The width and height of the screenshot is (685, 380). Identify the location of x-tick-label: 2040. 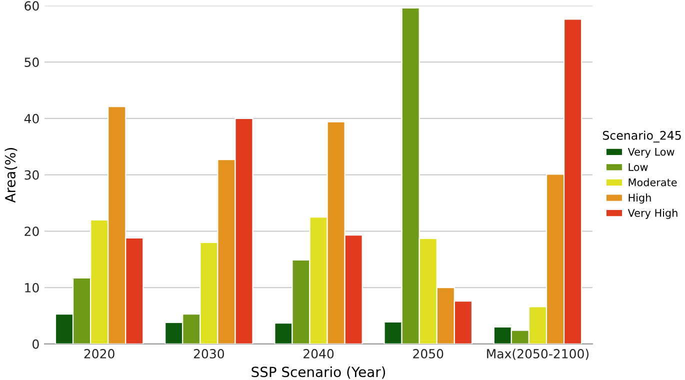
(319, 353).